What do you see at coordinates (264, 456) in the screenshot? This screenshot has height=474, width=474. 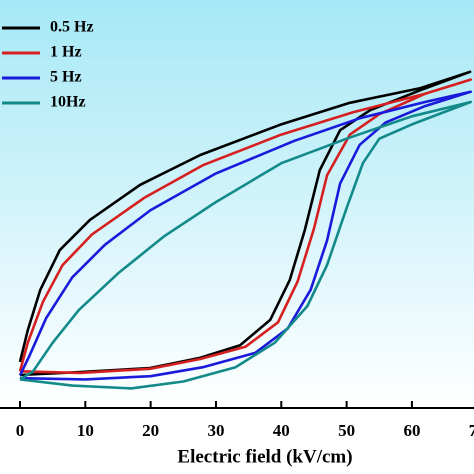 I see `x-axis-label: Electric field (kV/cm)` at bounding box center [264, 456].